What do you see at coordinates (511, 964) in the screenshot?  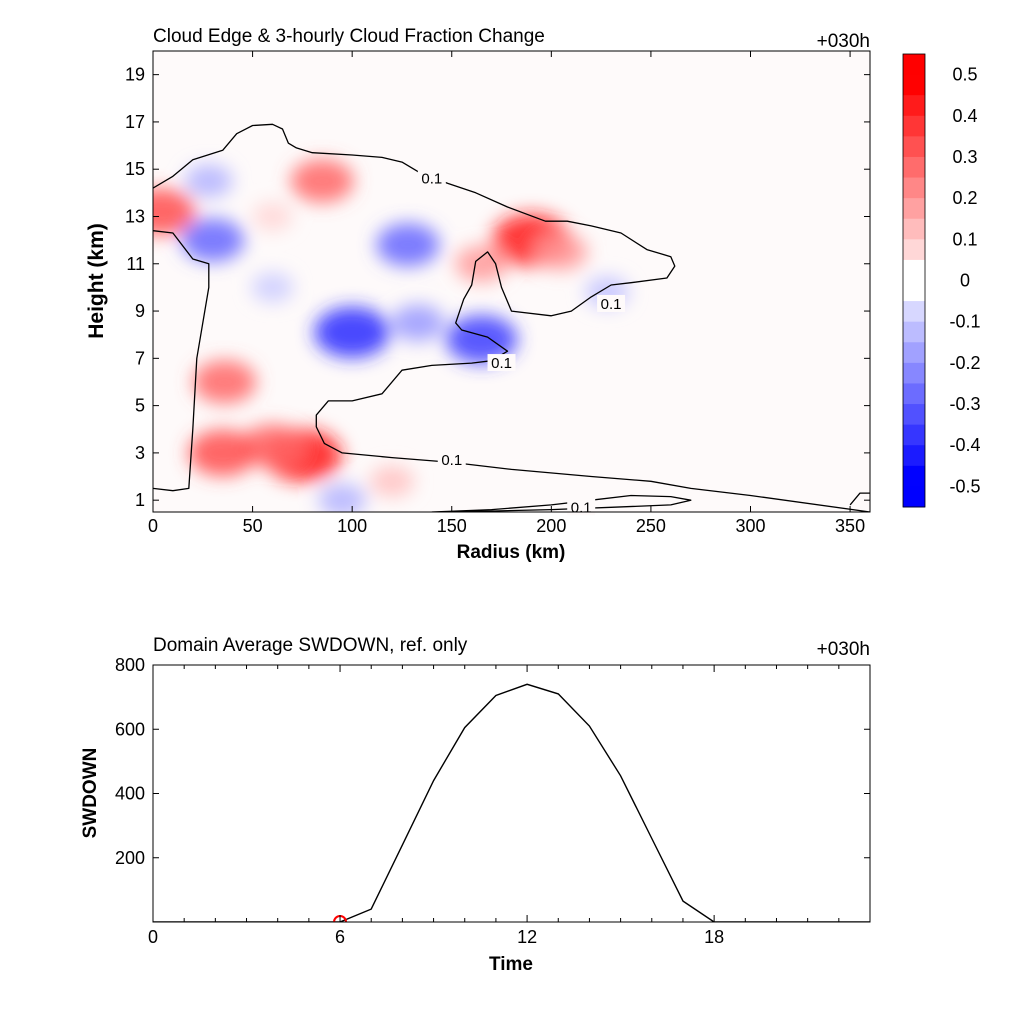 I see `x-axis-label: Time` at bounding box center [511, 964].